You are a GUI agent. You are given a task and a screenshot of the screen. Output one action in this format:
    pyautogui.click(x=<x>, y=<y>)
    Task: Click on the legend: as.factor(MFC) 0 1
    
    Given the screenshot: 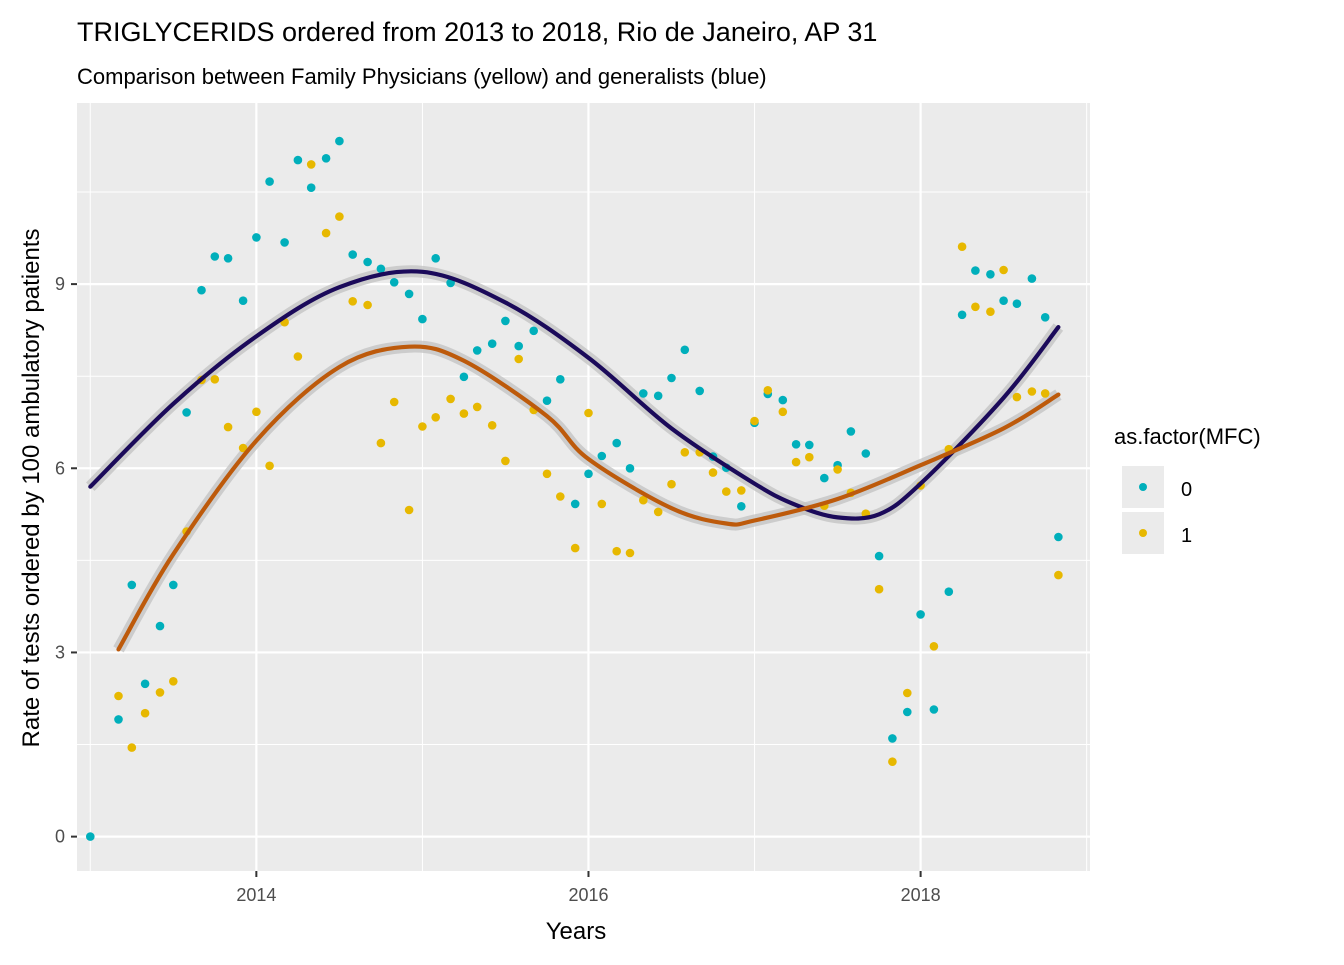 What is the action you would take?
    pyautogui.click(x=1187, y=489)
    